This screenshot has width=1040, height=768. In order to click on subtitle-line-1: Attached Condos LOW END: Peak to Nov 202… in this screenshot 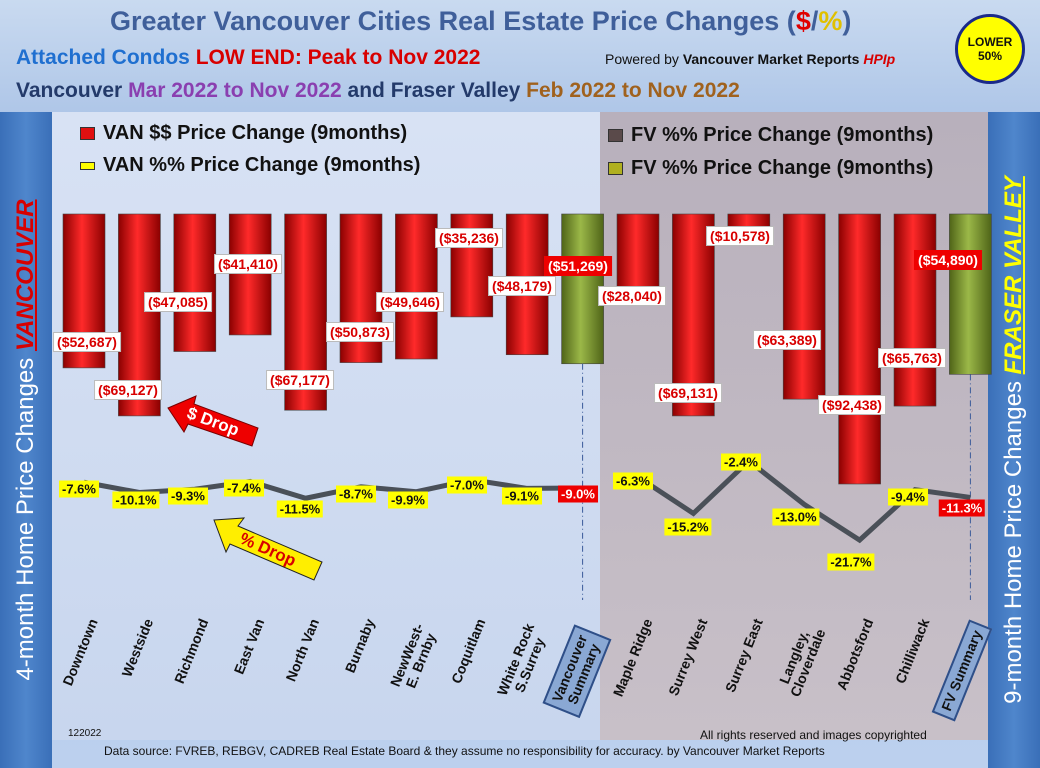, I will do `click(248, 57)`.